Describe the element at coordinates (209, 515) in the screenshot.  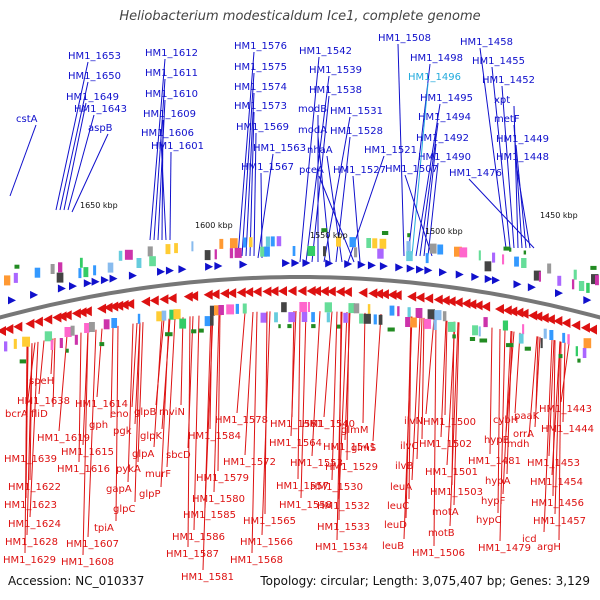
I see `reverse-gene-label: HM1_1585` at that location.